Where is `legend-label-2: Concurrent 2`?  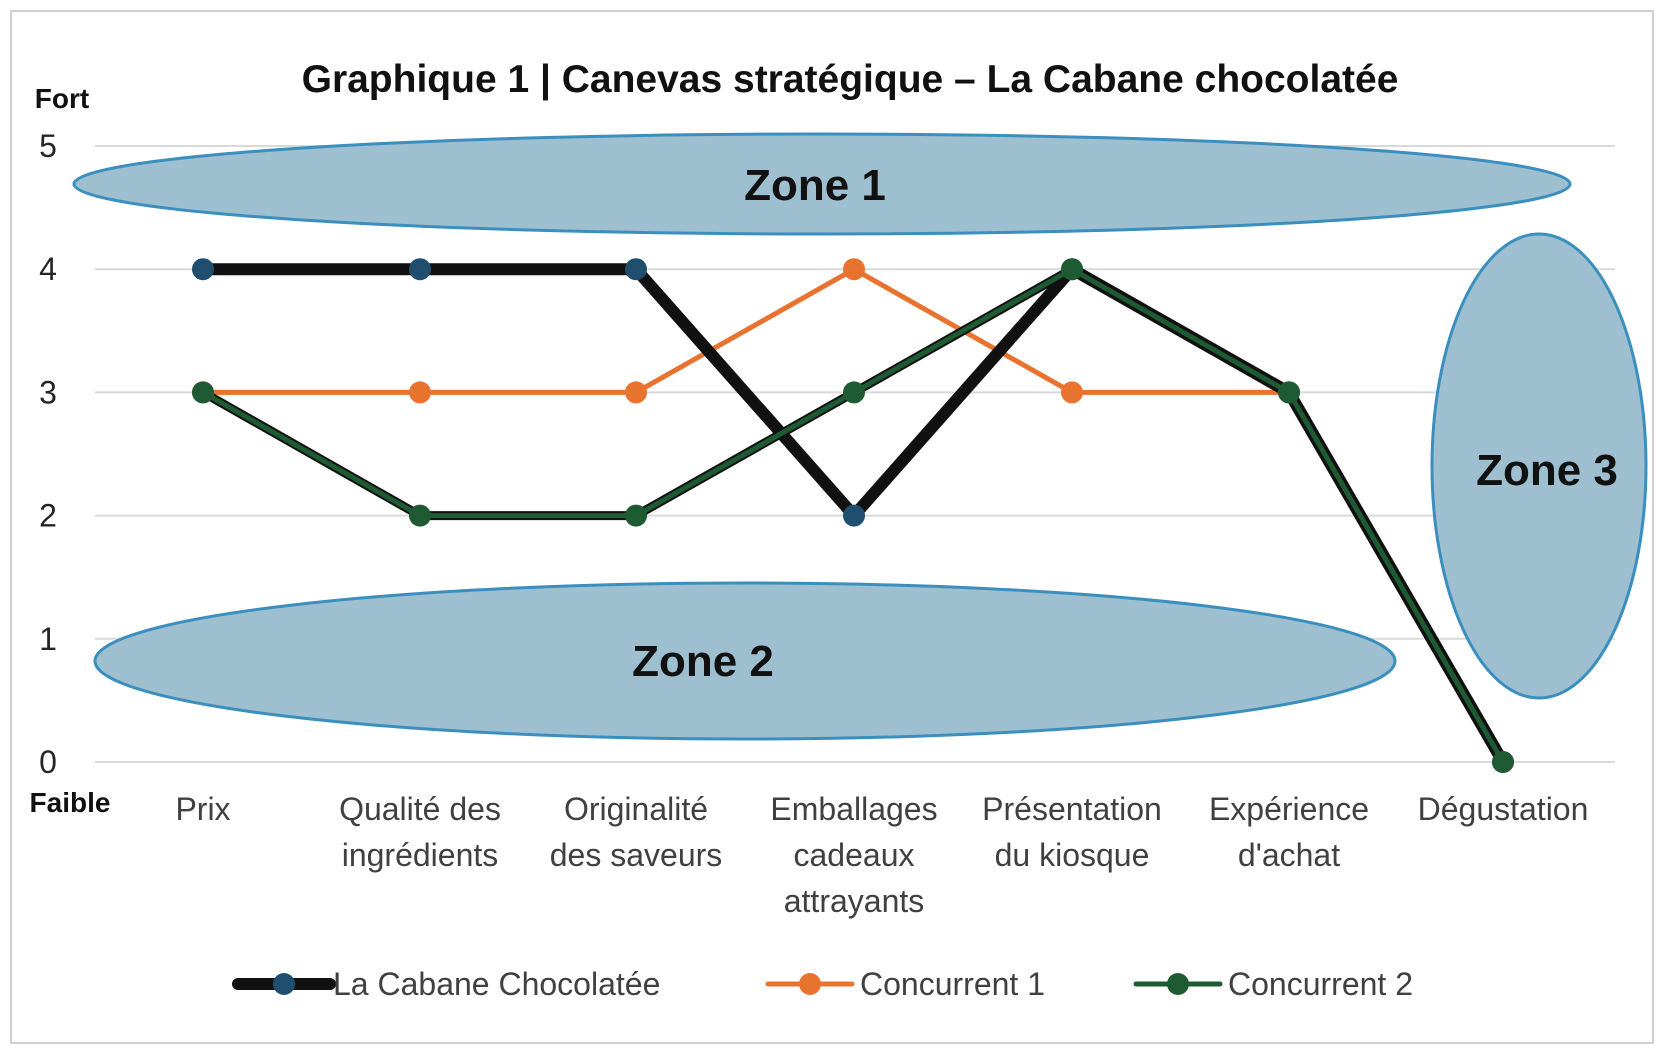 legend-label-2: Concurrent 2 is located at coordinates (1320, 984).